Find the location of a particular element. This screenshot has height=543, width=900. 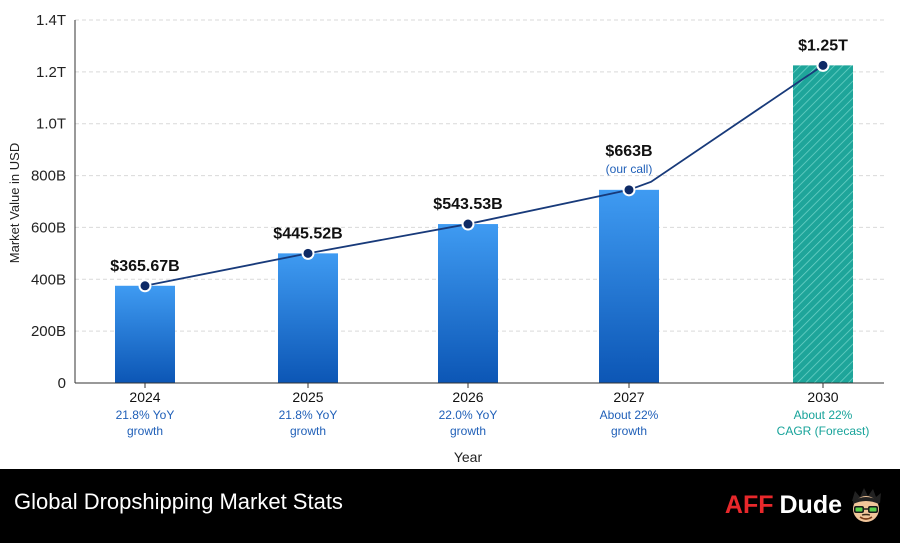

y-tick-label: 1.4T is located at coordinates (51, 20).